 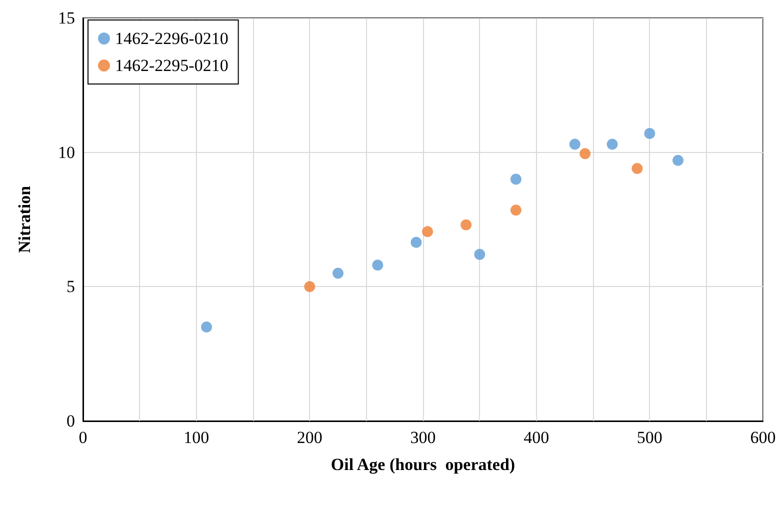 What do you see at coordinates (70, 286) in the screenshot?
I see `y-tick-label: 5` at bounding box center [70, 286].